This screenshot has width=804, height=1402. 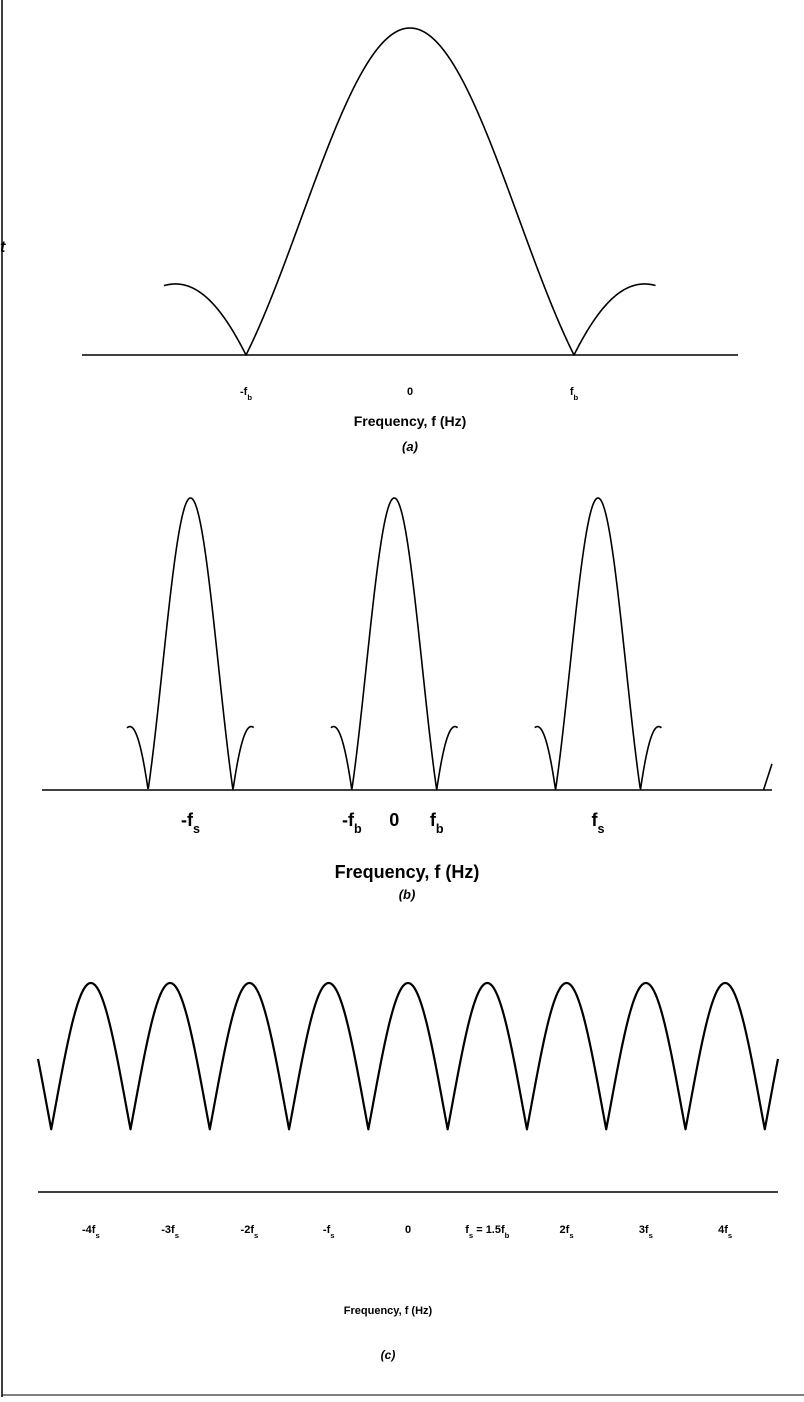 I want to click on tick-label: 2fs, so click(x=567, y=1232).